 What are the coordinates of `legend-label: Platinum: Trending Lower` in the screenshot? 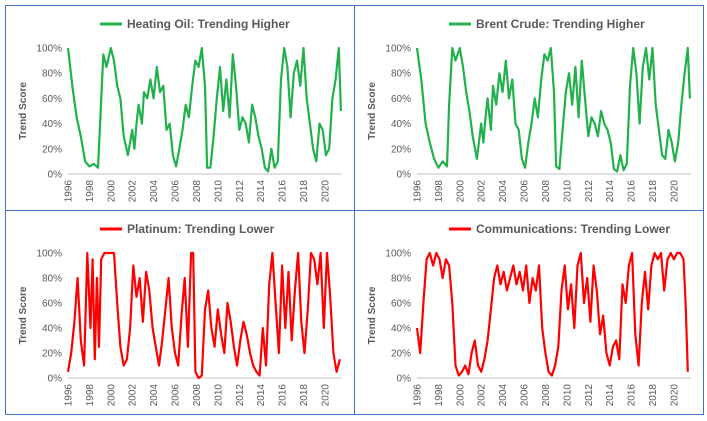 It's located at (201, 229).